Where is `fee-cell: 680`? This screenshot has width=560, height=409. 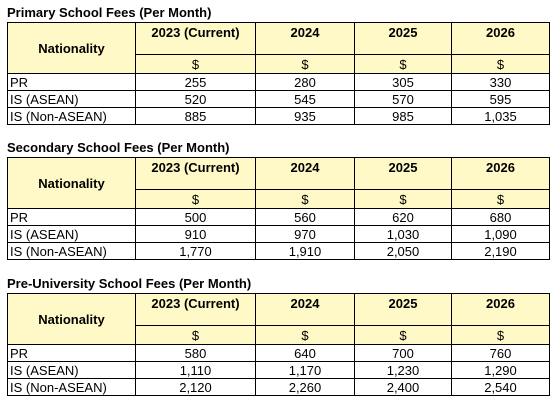
fee-cell: 680 is located at coordinates (500, 217).